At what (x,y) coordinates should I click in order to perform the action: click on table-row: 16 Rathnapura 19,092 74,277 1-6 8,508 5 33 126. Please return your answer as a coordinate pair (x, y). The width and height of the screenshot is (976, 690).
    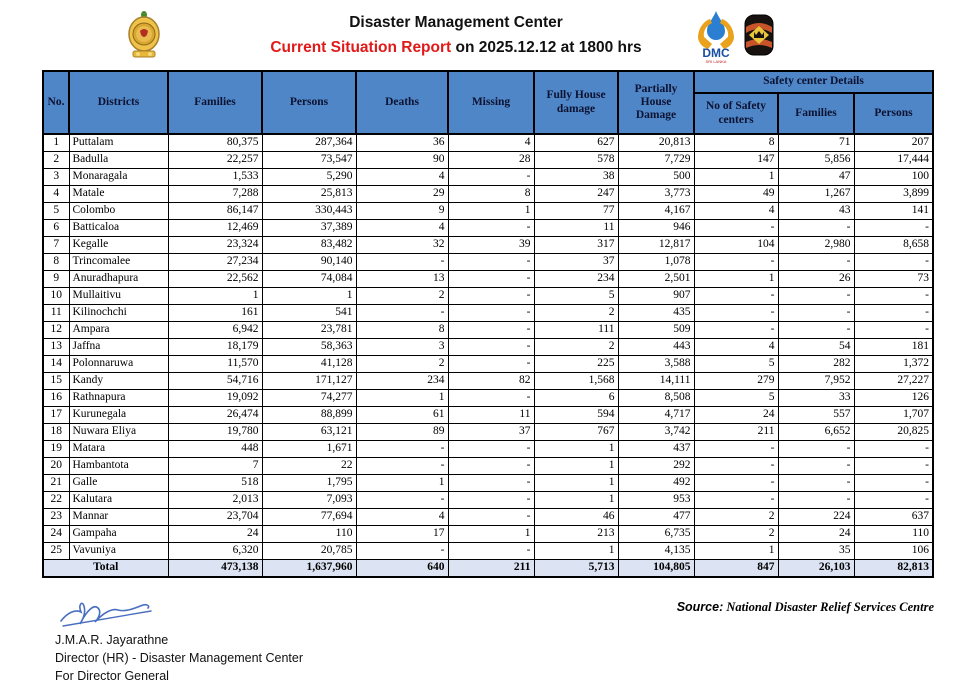
    Looking at the image, I should click on (488, 398).